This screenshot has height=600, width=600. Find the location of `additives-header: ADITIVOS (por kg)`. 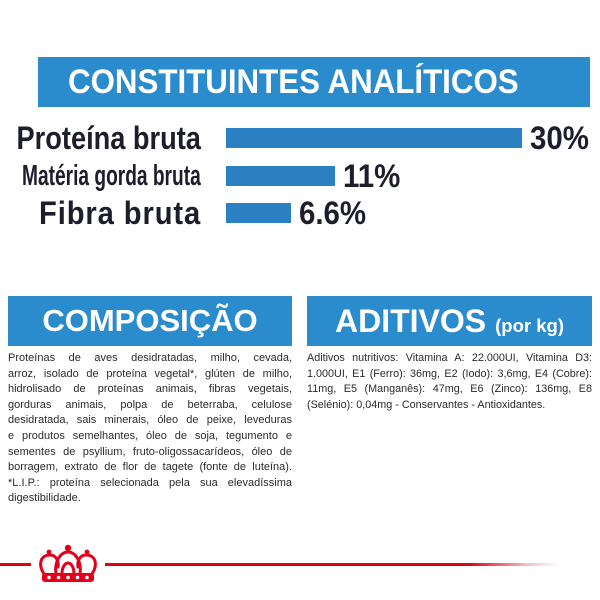

additives-header: ADITIVOS (por kg) is located at coordinates (449, 321).